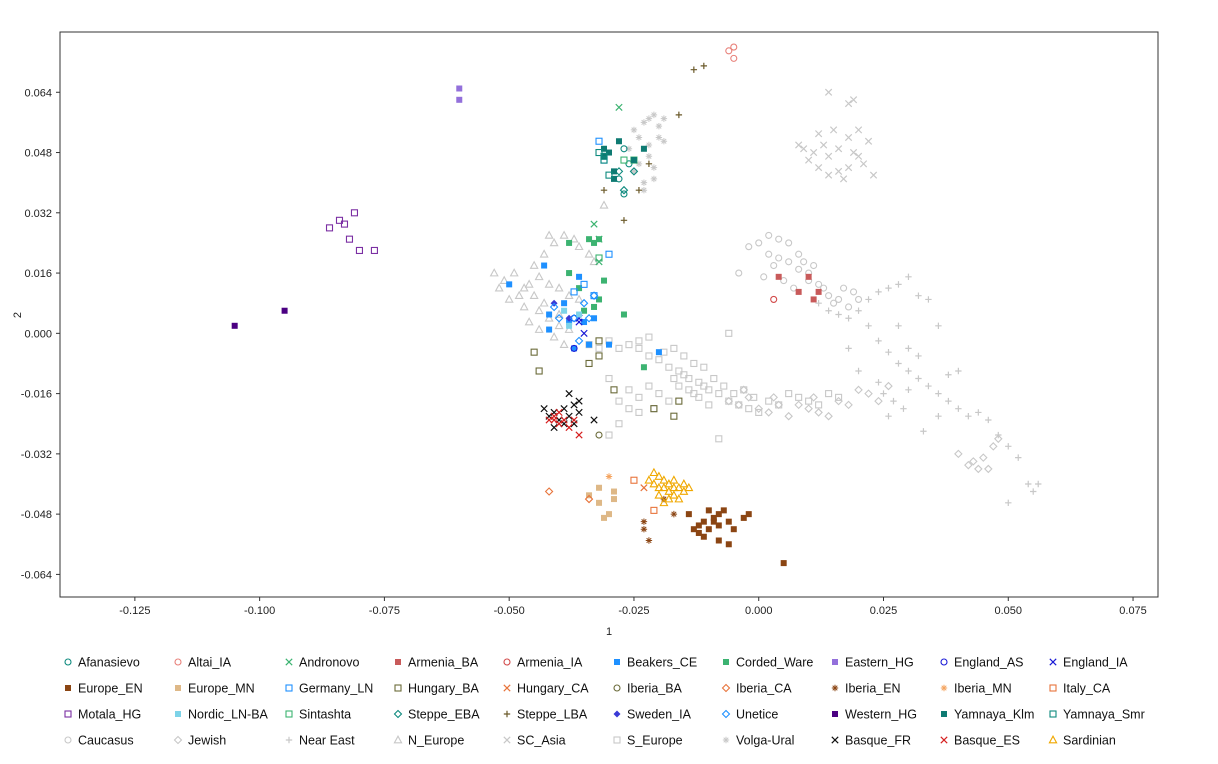 This screenshot has height=764, width=1218. What do you see at coordinates (99, 741) in the screenshot?
I see `legend-item: Caucasus` at bounding box center [99, 741].